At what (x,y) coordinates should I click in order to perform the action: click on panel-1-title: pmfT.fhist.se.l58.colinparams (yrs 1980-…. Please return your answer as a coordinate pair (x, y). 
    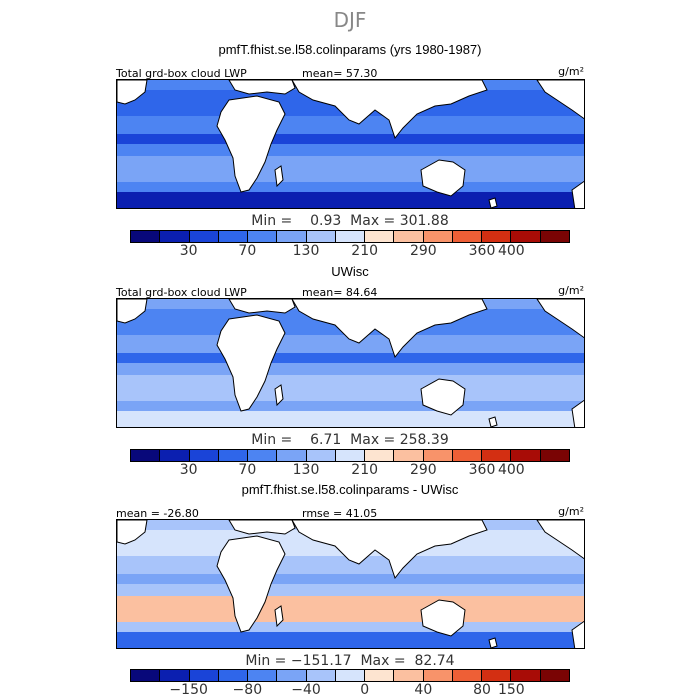
    Looking at the image, I should click on (350, 49).